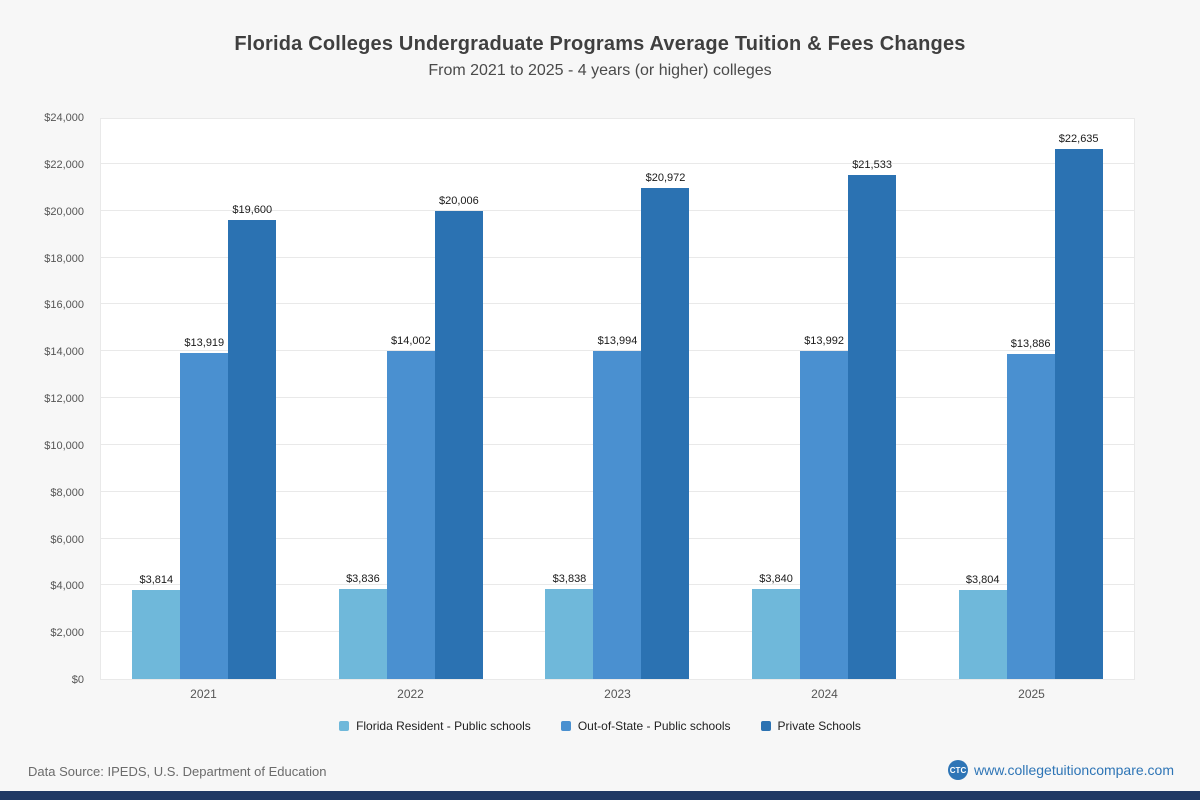 This screenshot has height=800, width=1200. Describe the element at coordinates (67, 586) in the screenshot. I see `y-tick-label: $4,000` at that location.